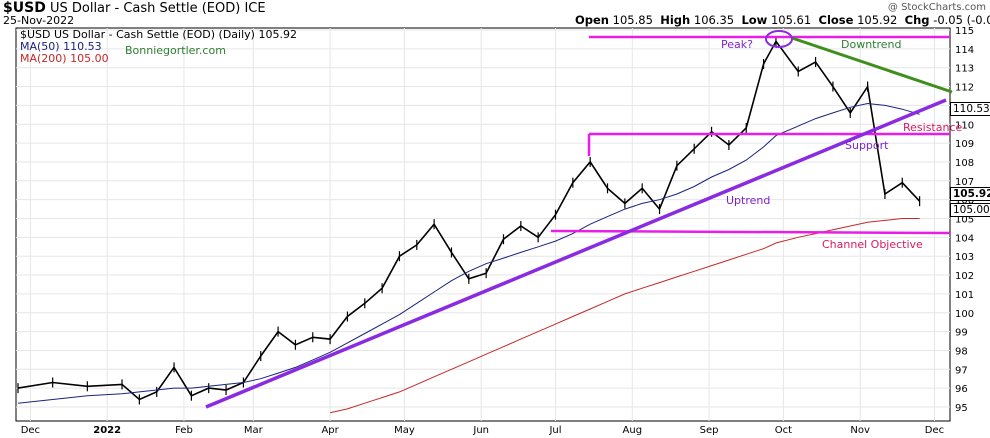  What do you see at coordinates (961, 351) in the screenshot?
I see `y-tick-label: 98` at bounding box center [961, 351].